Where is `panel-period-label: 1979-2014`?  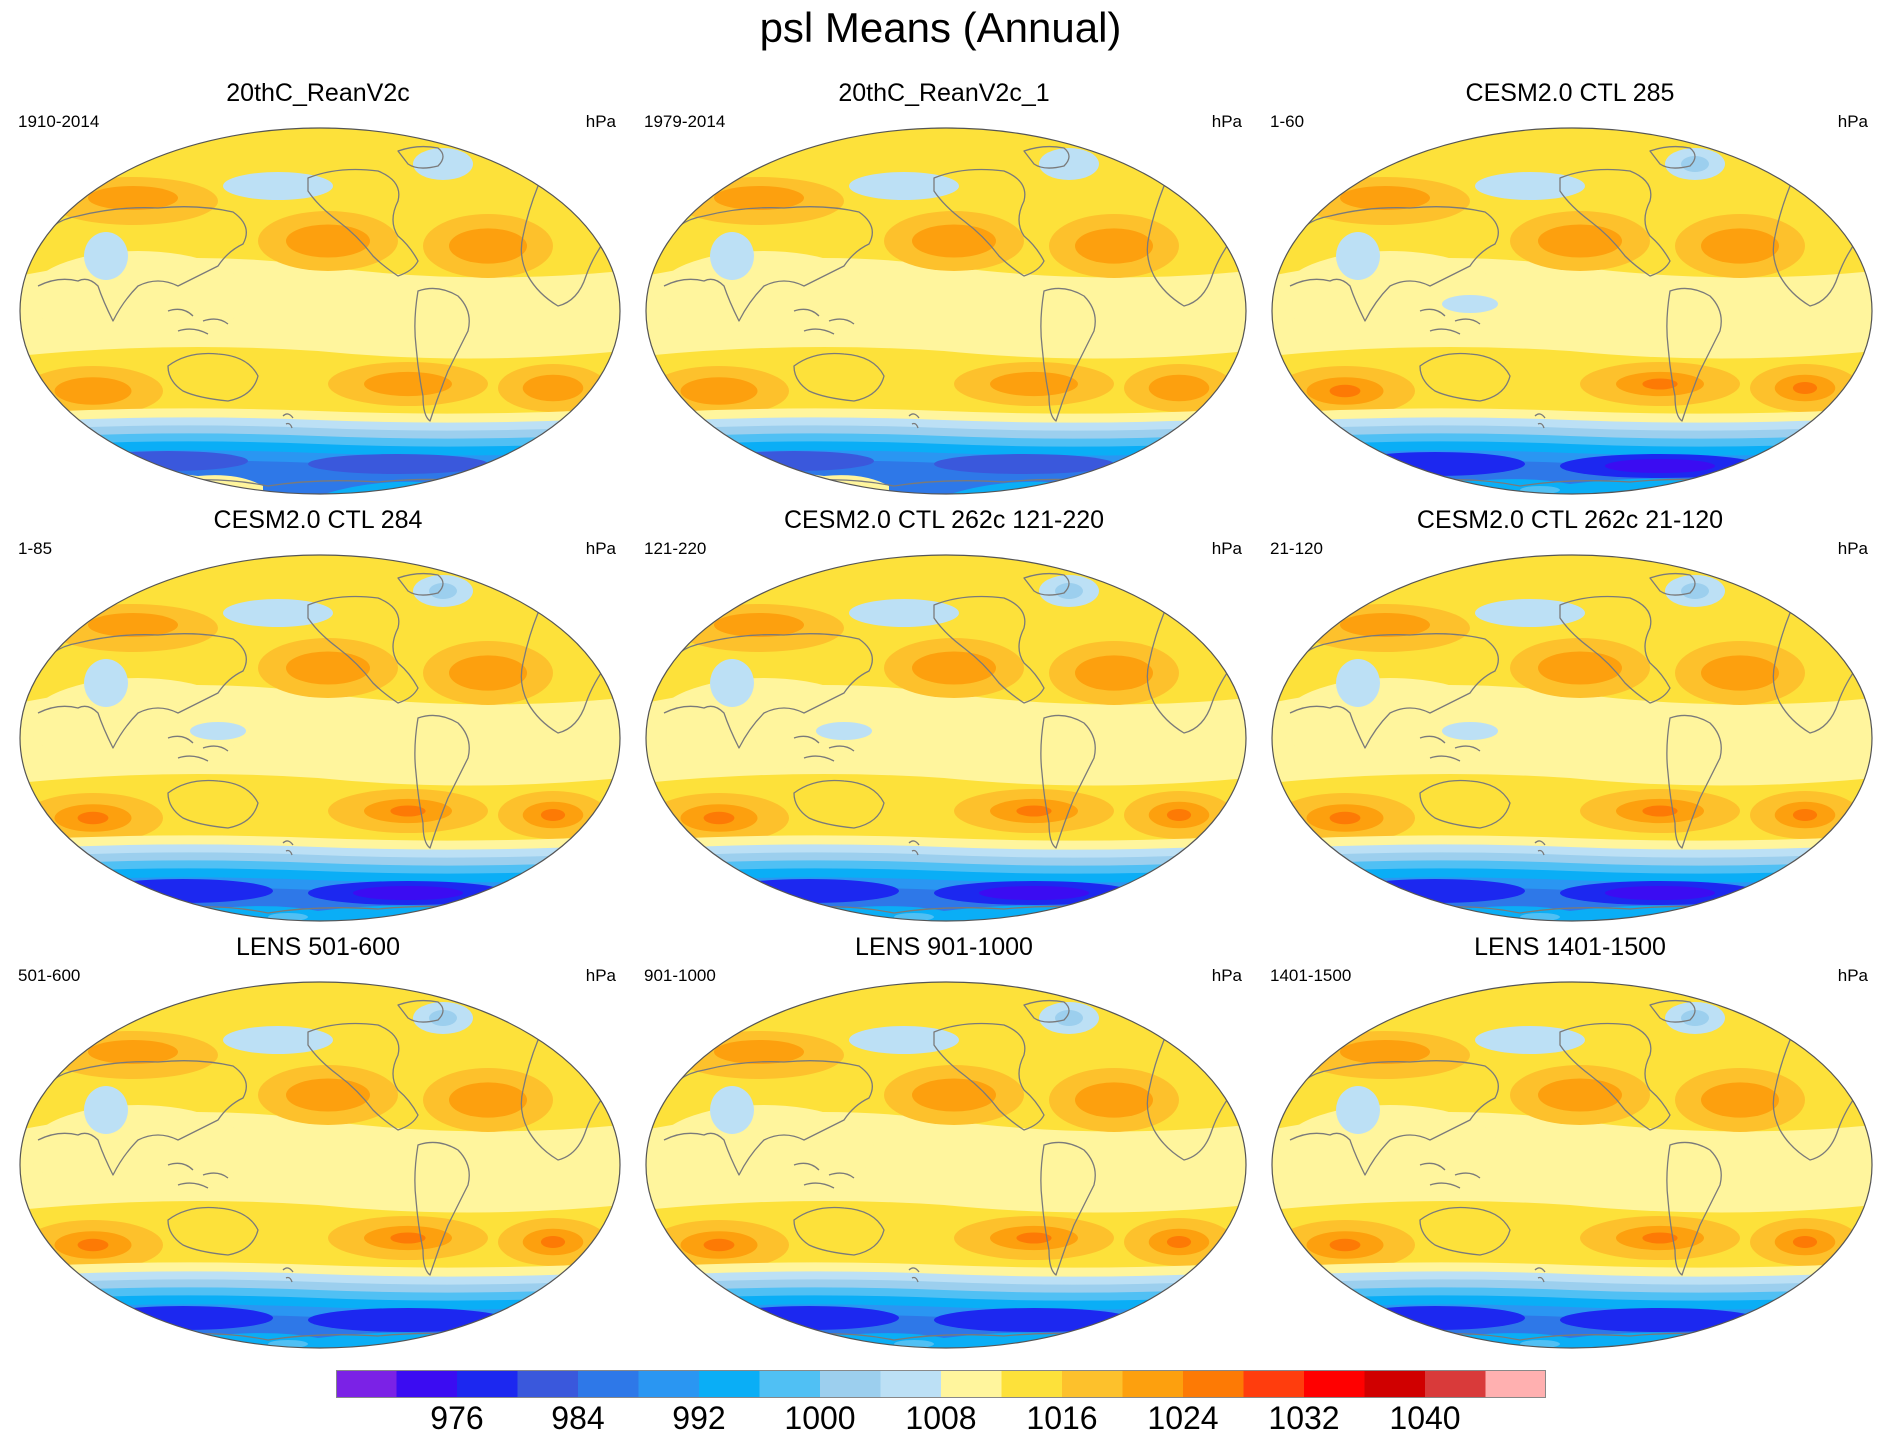
panel-period-label: 1979-2014 is located at coordinates (685, 121).